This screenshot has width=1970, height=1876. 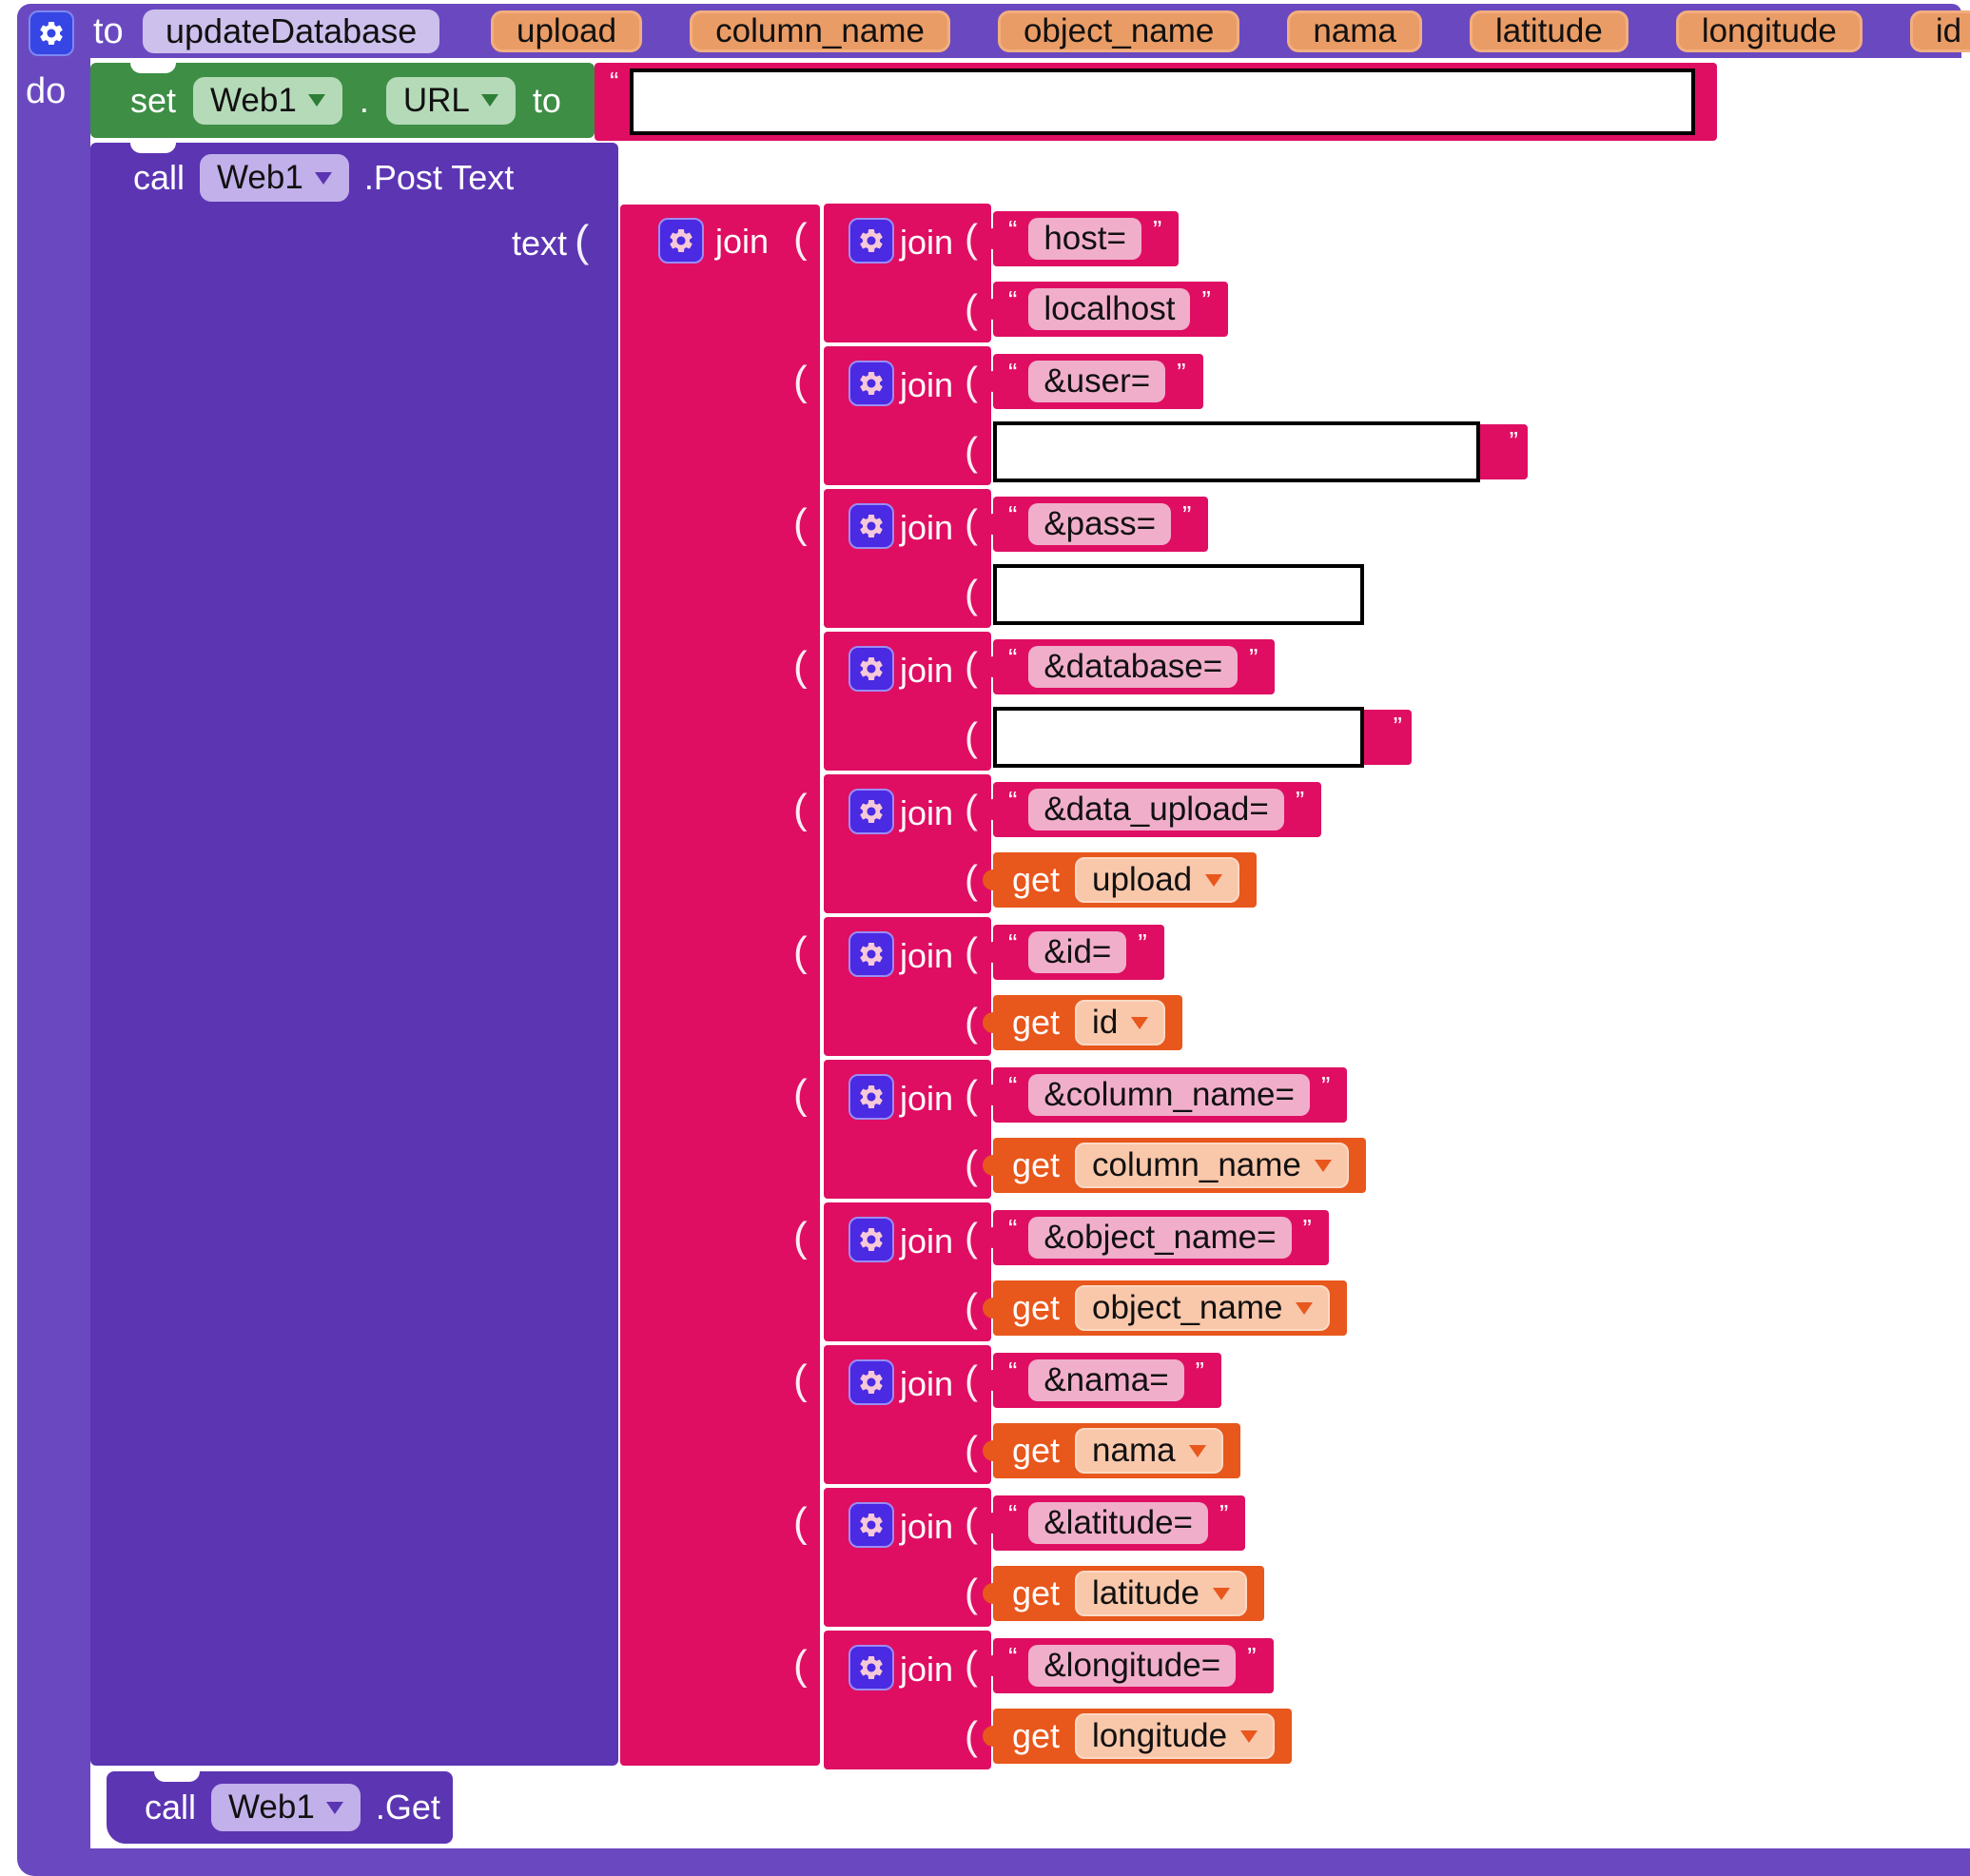 I want to click on string-value-field: &longitude=, so click(x=1133, y=1666).